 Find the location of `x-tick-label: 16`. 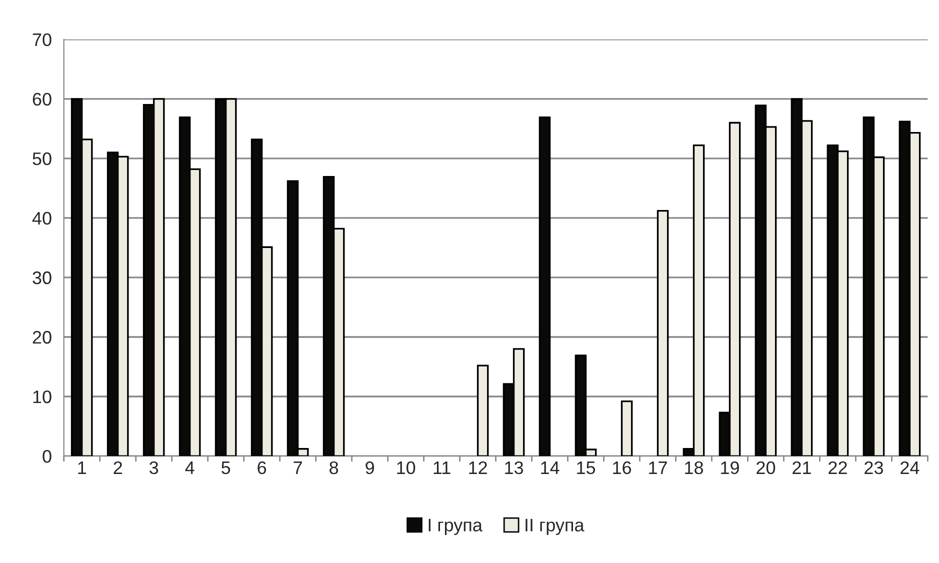

x-tick-label: 16 is located at coordinates (622, 467).